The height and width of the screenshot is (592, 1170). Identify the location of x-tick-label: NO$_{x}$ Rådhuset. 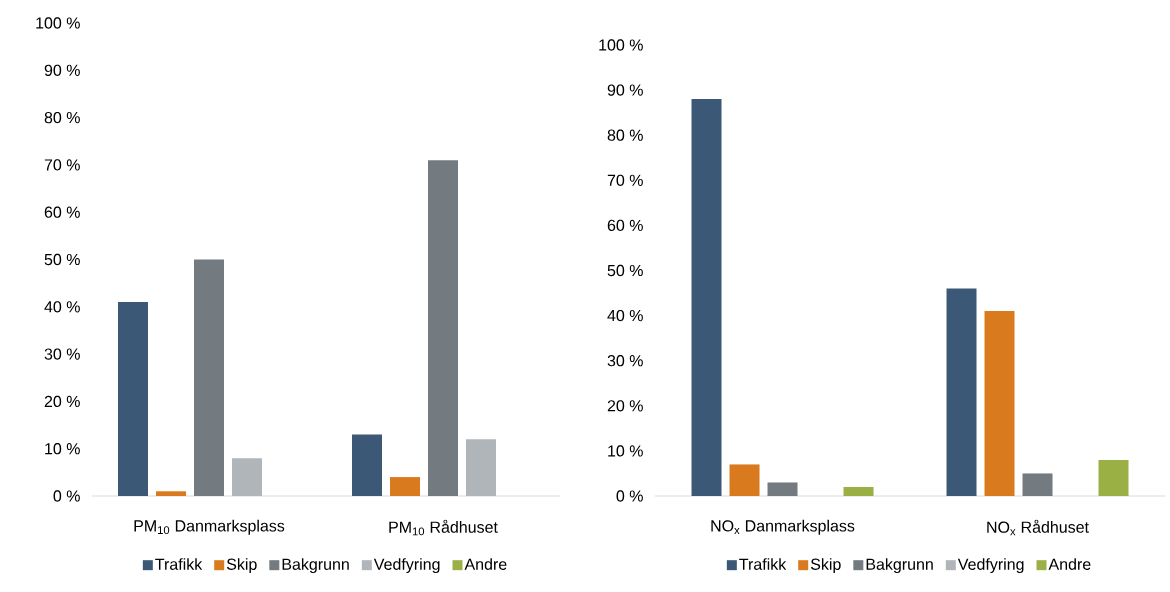
(1038, 527).